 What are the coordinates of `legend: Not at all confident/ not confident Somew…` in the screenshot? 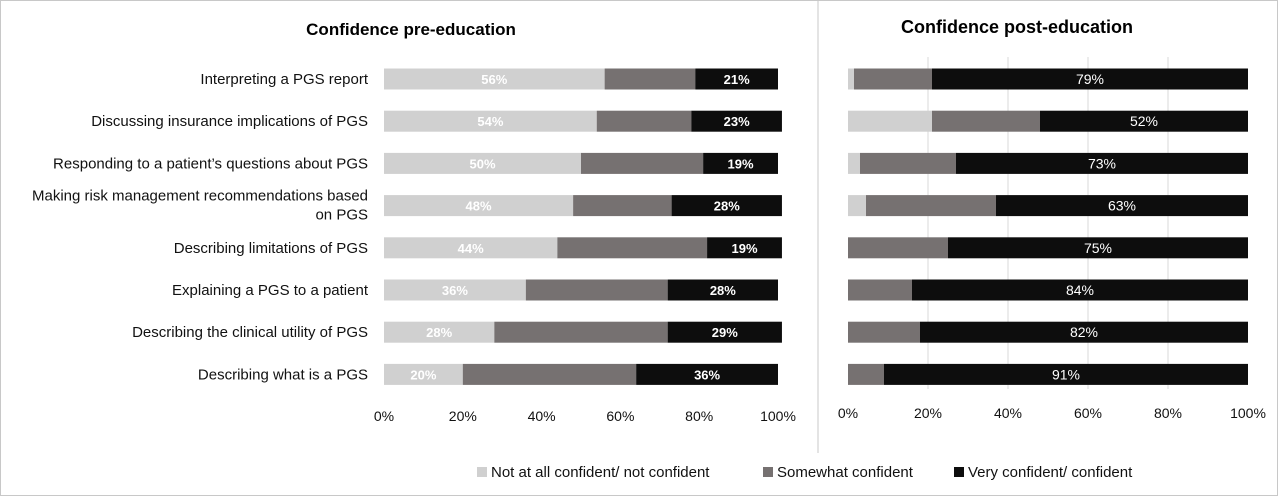 It's located at (805, 472).